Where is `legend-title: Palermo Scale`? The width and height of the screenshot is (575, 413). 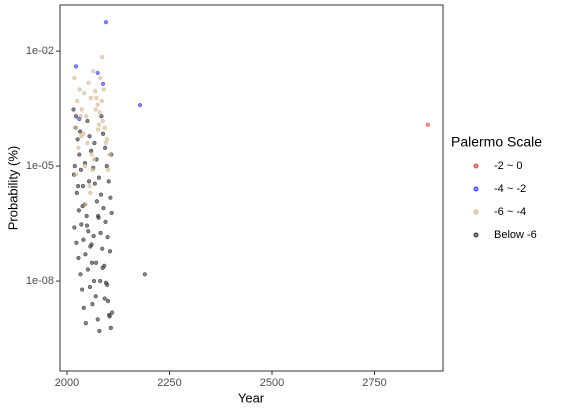 legend-title: Palermo Scale is located at coordinates (496, 142).